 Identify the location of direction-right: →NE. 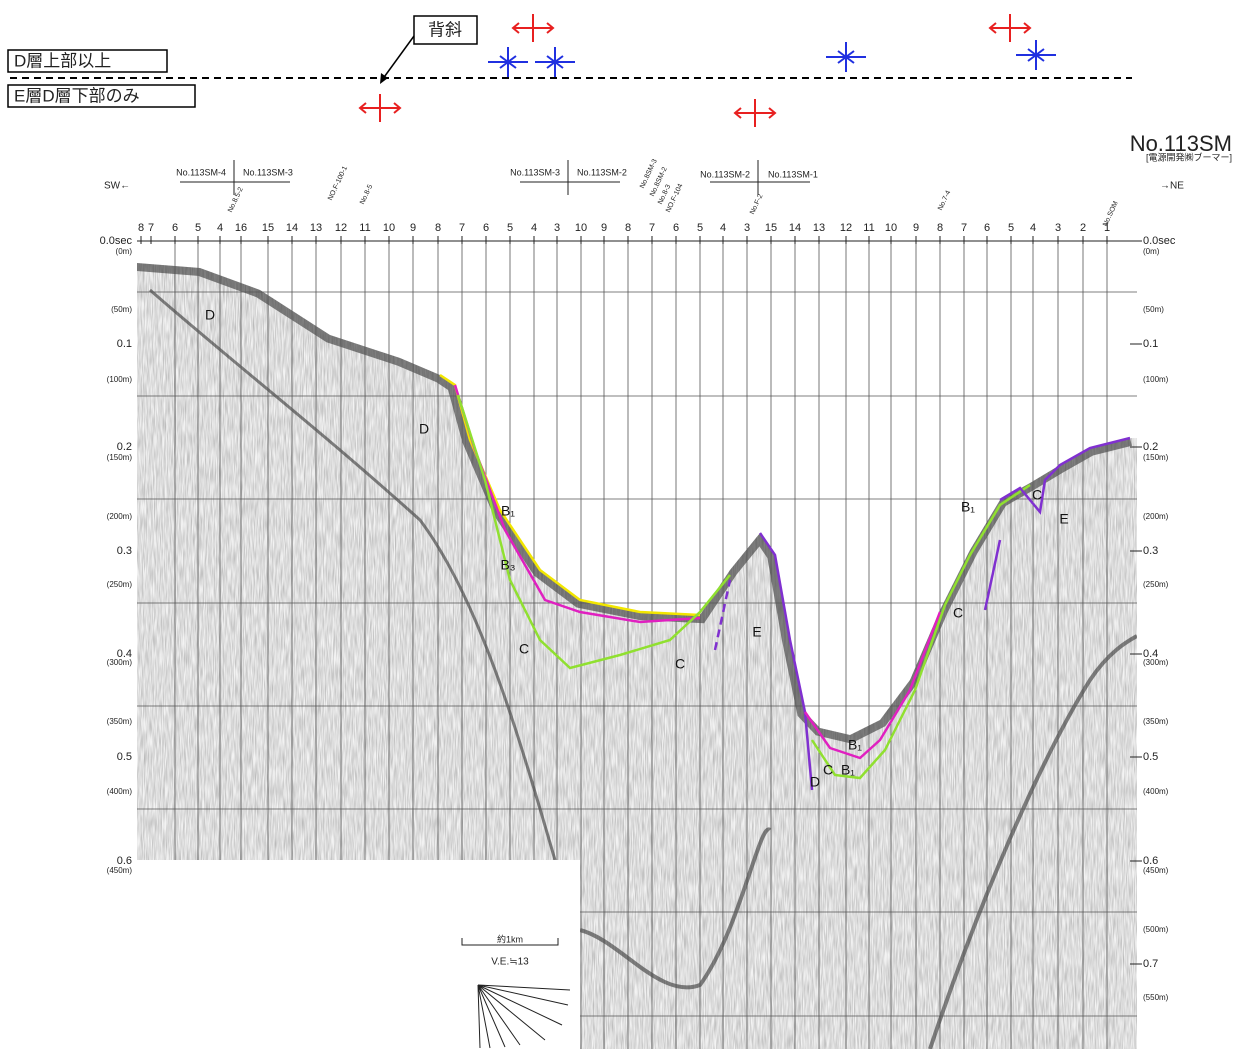
(1172, 186).